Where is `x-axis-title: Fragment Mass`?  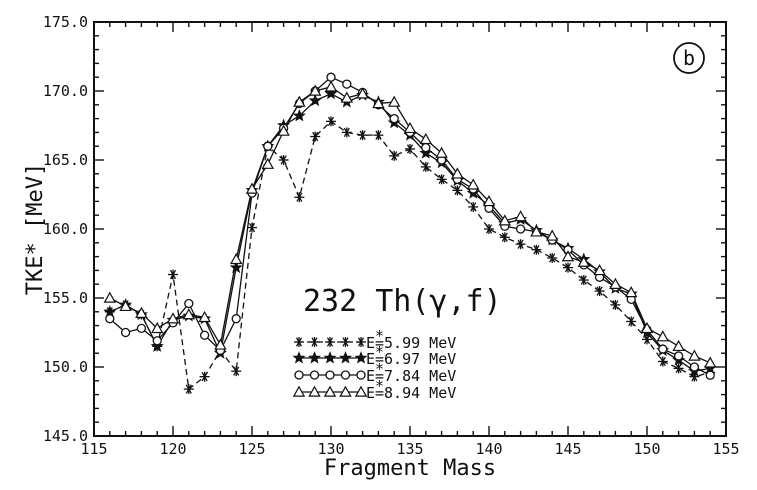 x-axis-title: Fragment Mass is located at coordinates (410, 468).